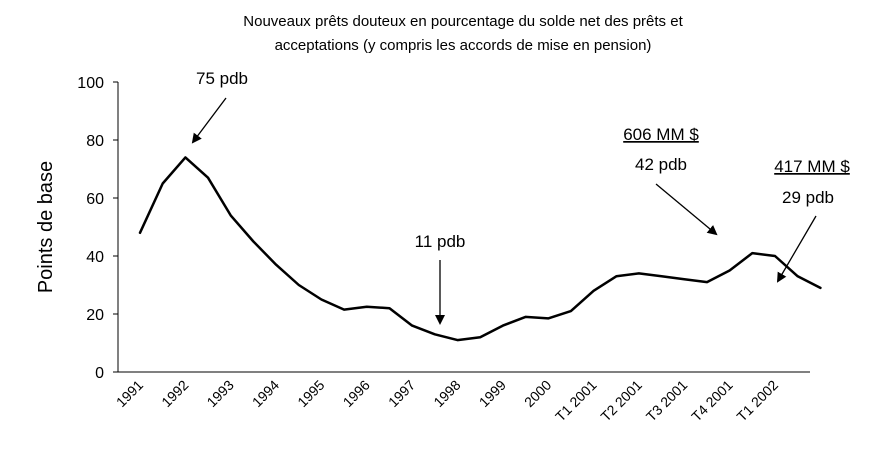 The height and width of the screenshot is (454, 870). Describe the element at coordinates (661, 164) in the screenshot. I see `annotation: 42 pdb` at that location.